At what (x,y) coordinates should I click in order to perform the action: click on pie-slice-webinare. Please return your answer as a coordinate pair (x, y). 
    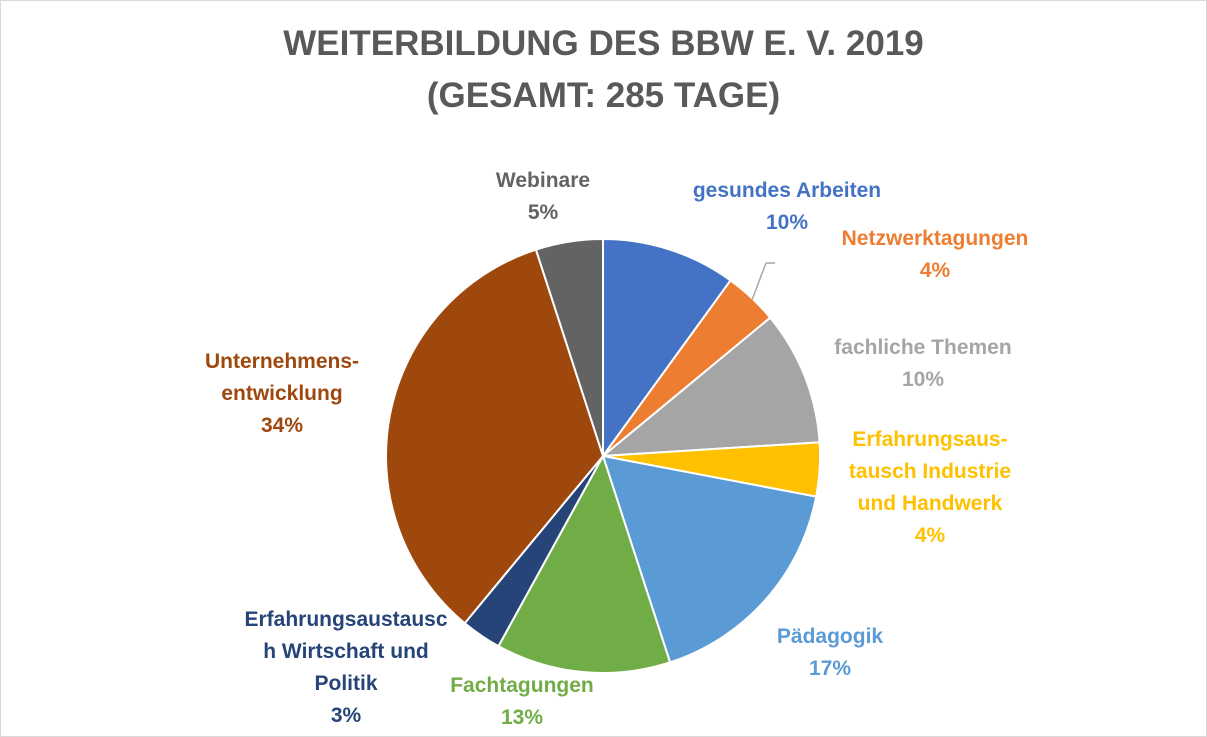
    Looking at the image, I should click on (569, 347).